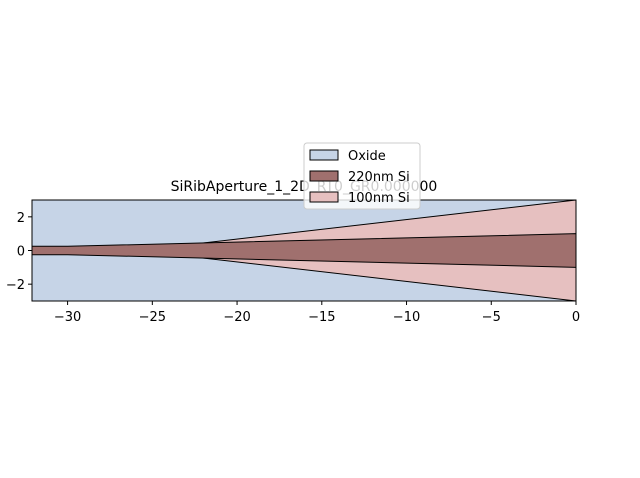 The width and height of the screenshot is (640, 478). What do you see at coordinates (491, 317) in the screenshot?
I see `x-tick-label: −5` at bounding box center [491, 317].